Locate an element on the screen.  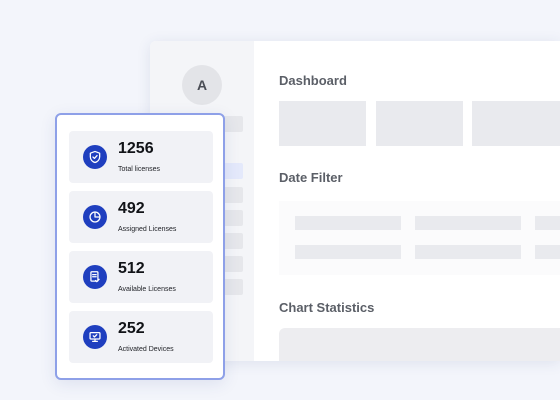
document-check-icon is located at coordinates (95, 277).